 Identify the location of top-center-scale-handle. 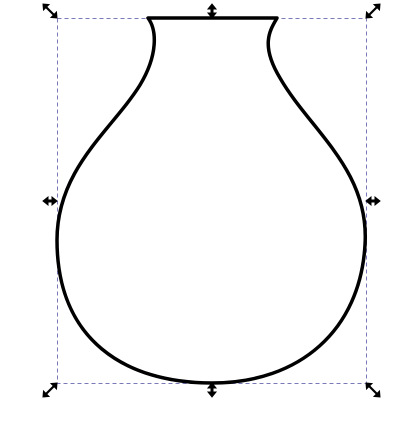
(212, 11).